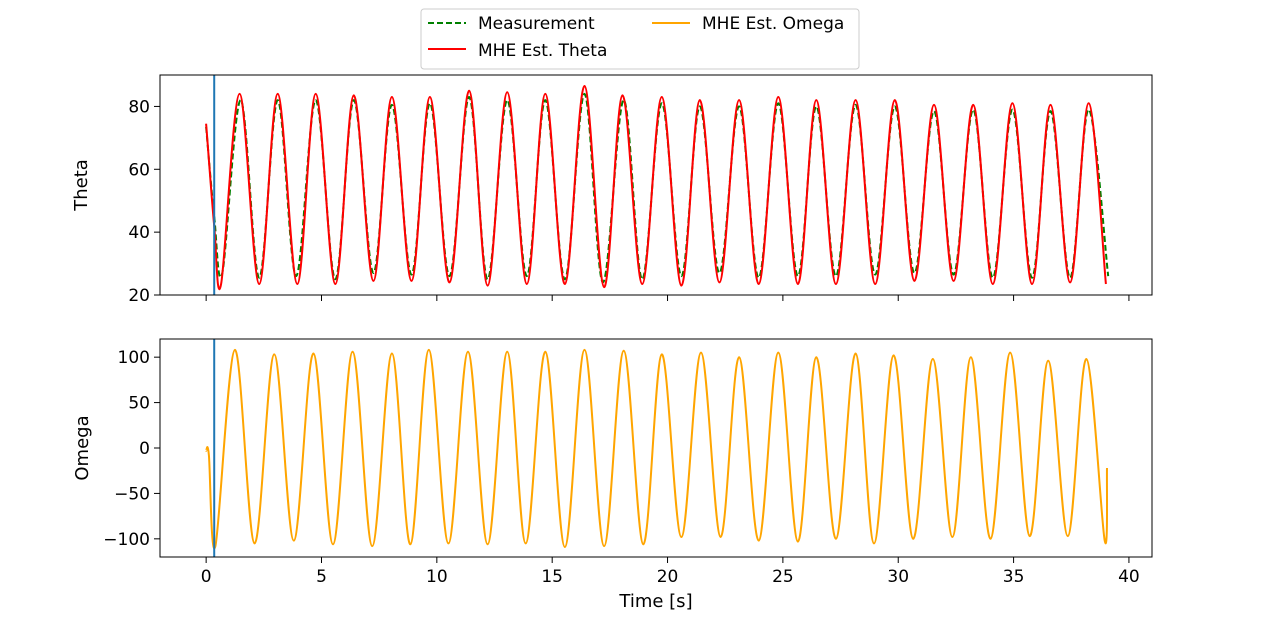 This screenshot has width=1280, height=626. I want to click on omega-y-ticks: −100 −50 0 50 100, so click(131, 449).